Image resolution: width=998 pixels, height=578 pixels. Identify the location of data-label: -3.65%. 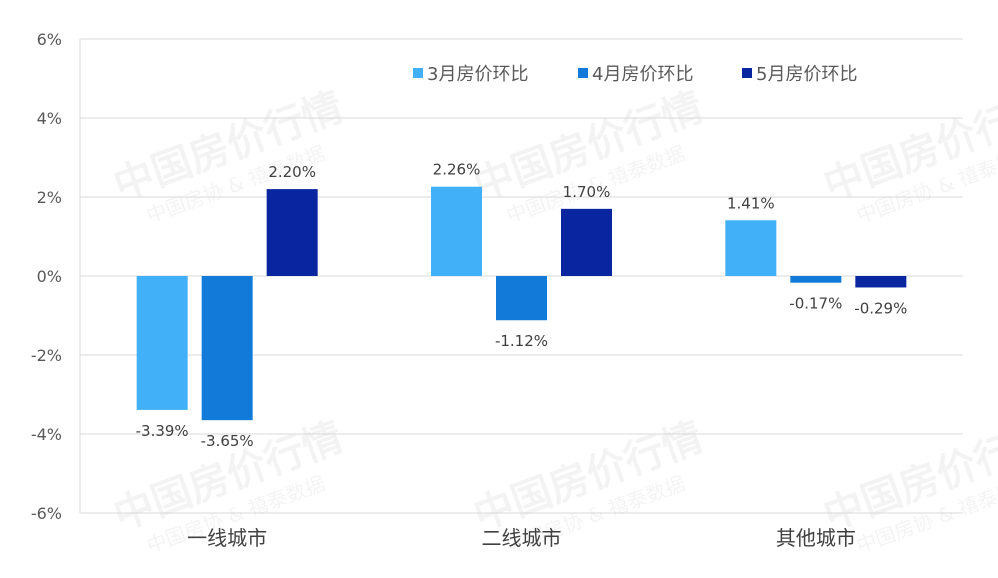
(227, 441).